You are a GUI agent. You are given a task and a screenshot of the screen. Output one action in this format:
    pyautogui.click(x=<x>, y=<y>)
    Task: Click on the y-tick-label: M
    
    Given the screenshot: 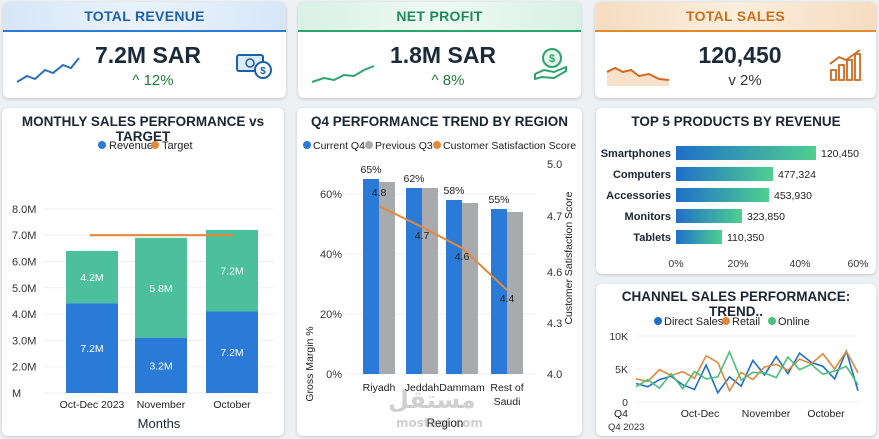 What is the action you would take?
    pyautogui.click(x=16, y=394)
    